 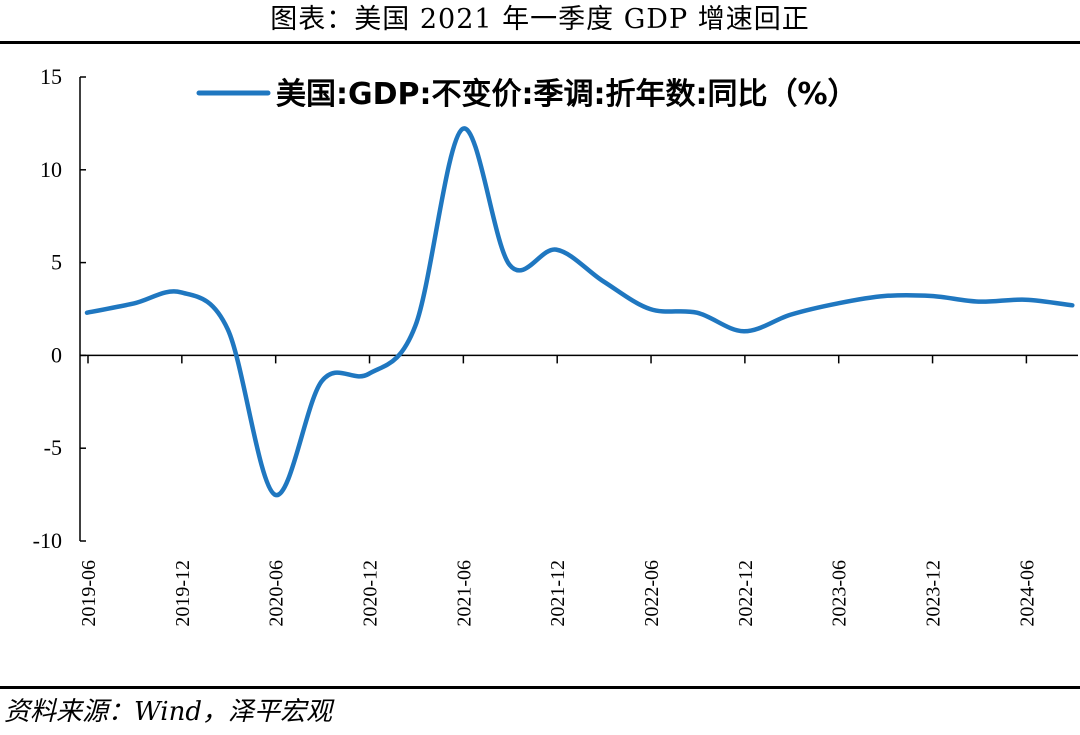 What do you see at coordinates (47, 540) in the screenshot?
I see `y-tick-label: -10` at bounding box center [47, 540].